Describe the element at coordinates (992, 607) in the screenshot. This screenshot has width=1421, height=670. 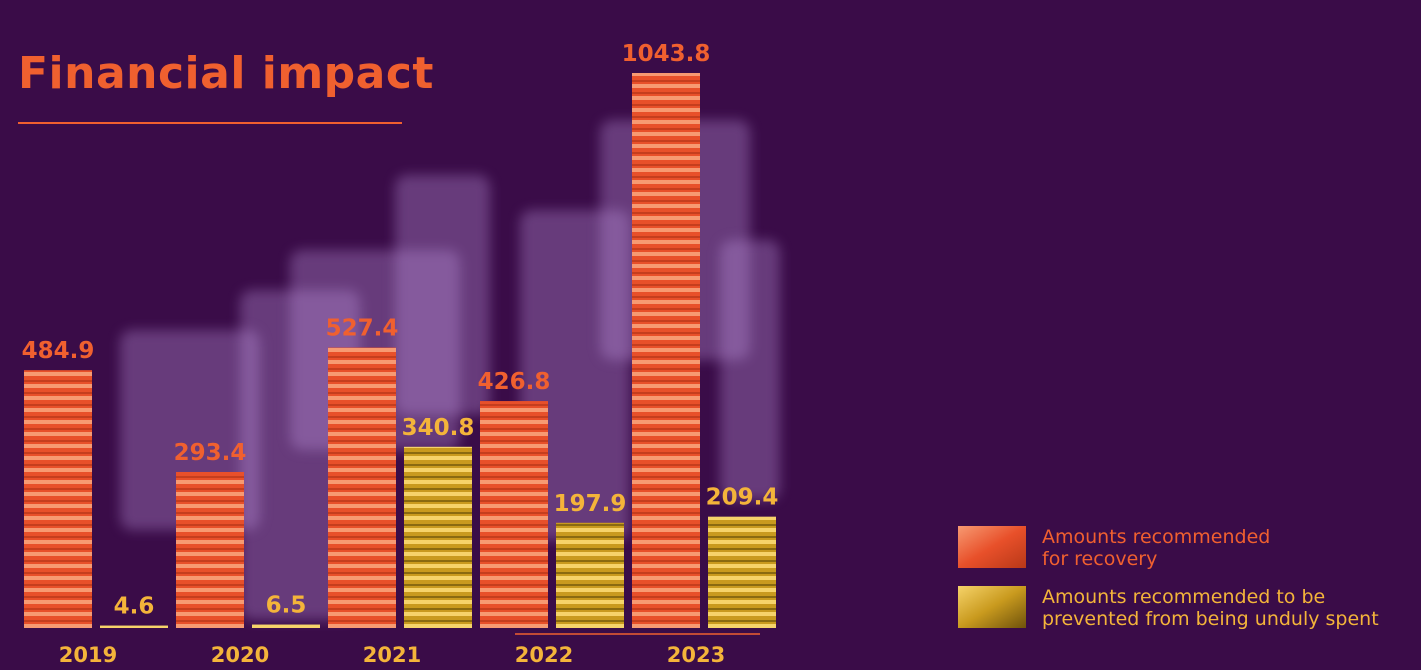
I see `legend-swatch-prevented` at that location.